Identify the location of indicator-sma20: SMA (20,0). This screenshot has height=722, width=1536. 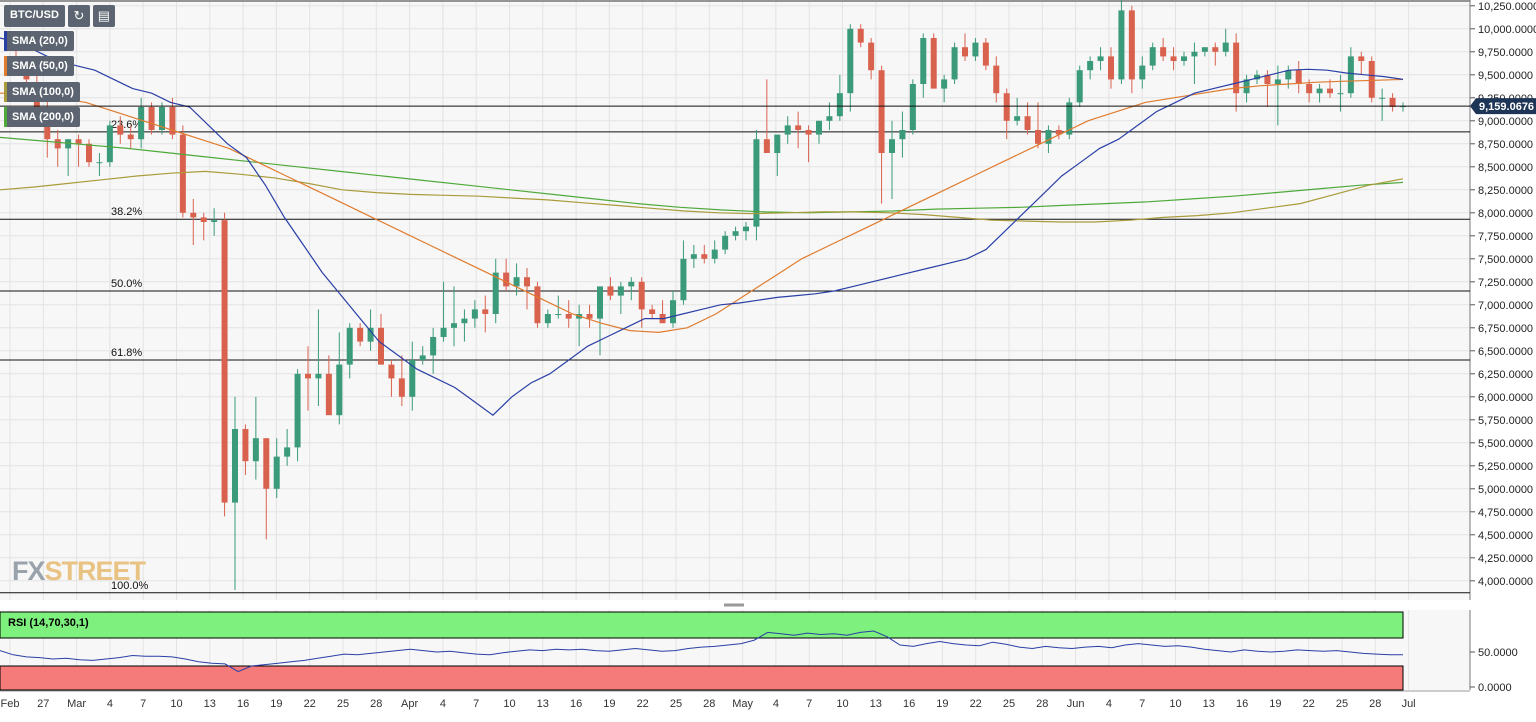
(39, 41).